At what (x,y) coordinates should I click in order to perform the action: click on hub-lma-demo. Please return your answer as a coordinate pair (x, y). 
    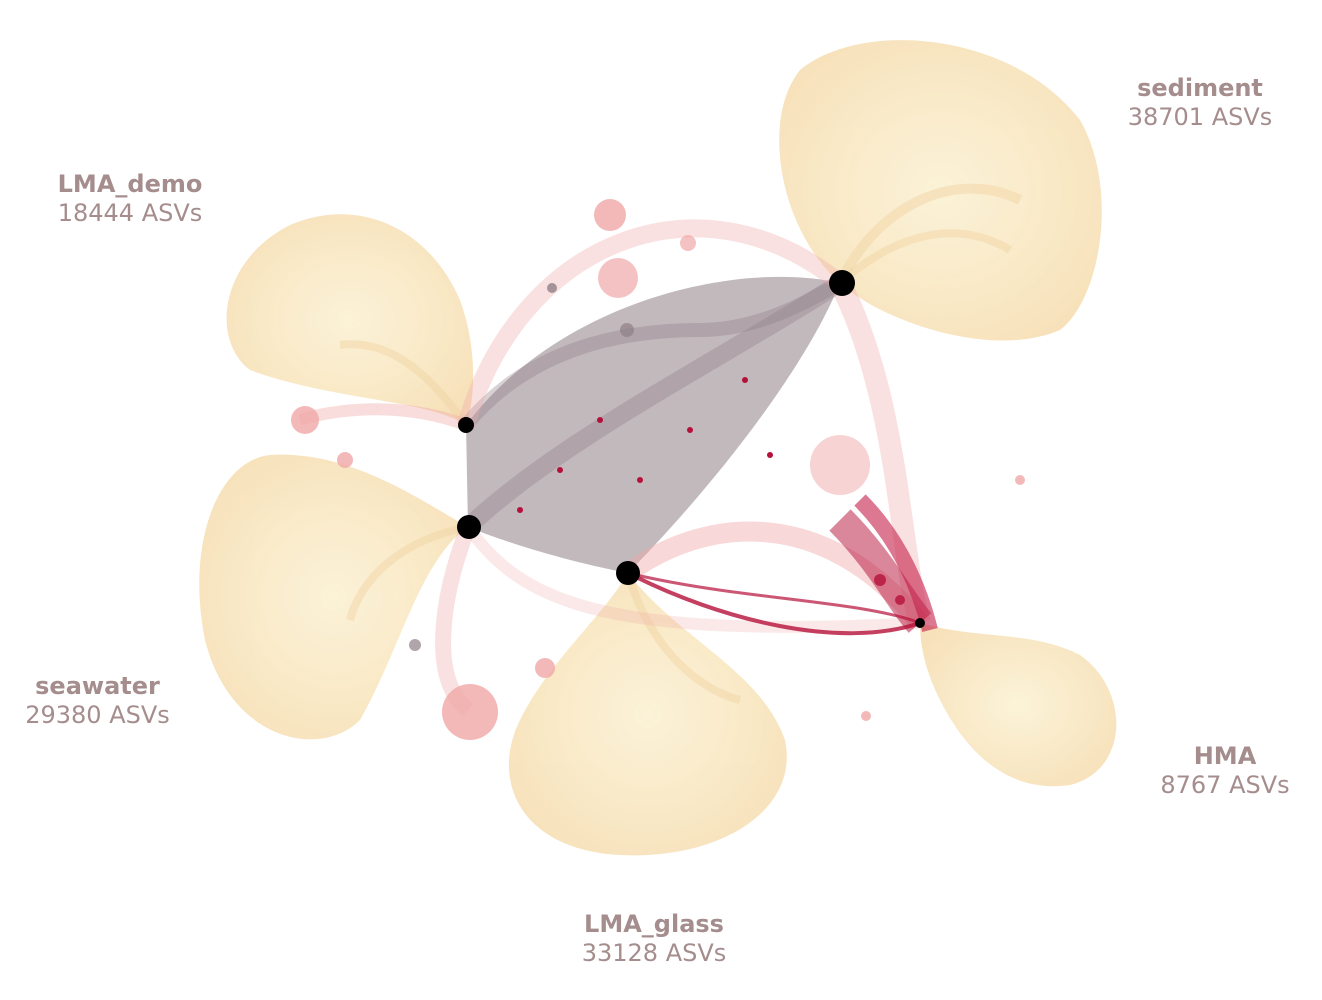
    Looking at the image, I should click on (466, 425).